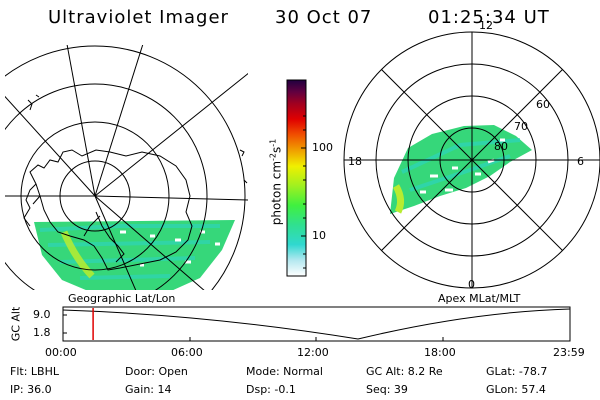 The width and height of the screenshot is (600, 400). Describe the element at coordinates (271, 389) in the screenshot. I see `status-dsp: Dsp: -0.1` at that location.